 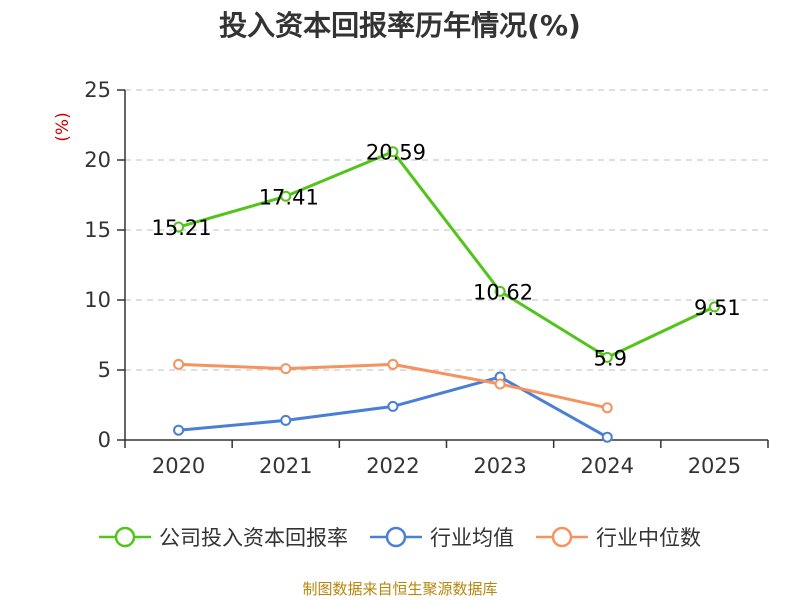 I want to click on x-tick-label: 2020, so click(x=178, y=466).